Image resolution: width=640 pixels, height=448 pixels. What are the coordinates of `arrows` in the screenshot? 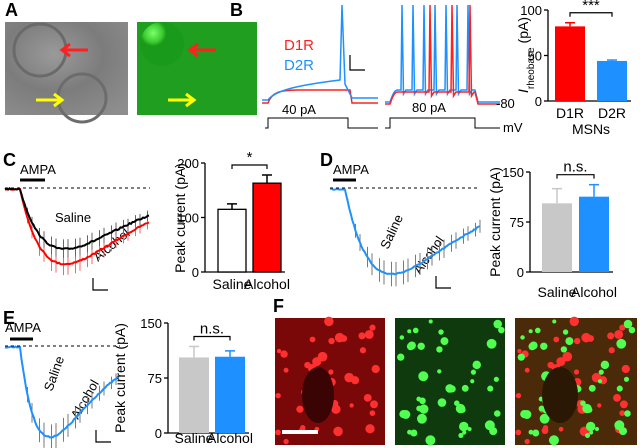 It's located at (126, 75).